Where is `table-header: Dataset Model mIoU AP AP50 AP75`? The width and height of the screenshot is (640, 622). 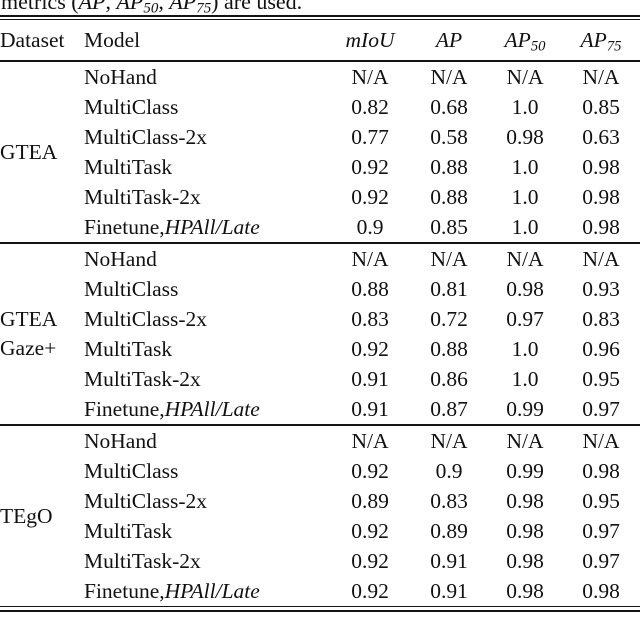 table-header: Dataset Model mIoU AP AP50 AP75 is located at coordinates (320, 41).